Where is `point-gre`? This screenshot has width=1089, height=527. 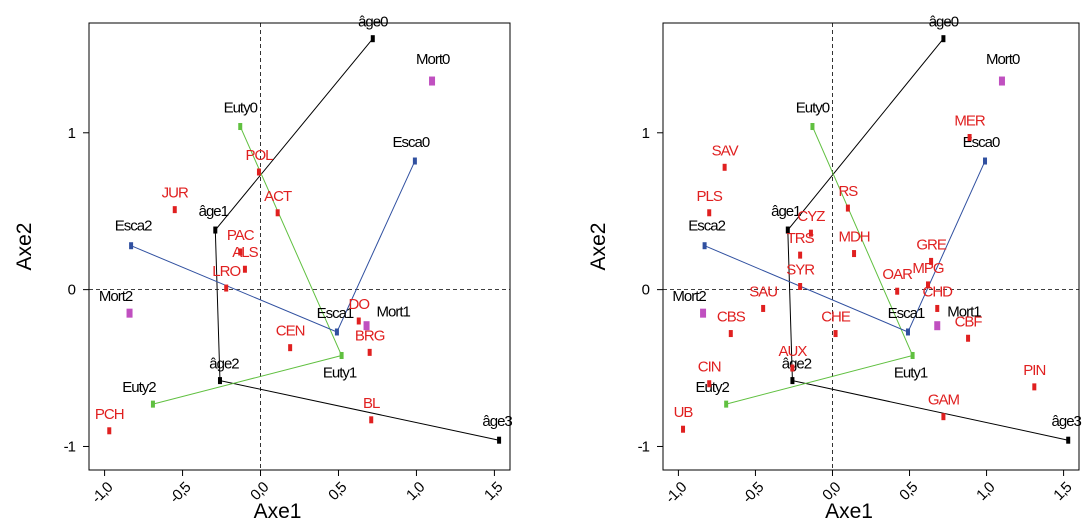
point-gre is located at coordinates (931, 261).